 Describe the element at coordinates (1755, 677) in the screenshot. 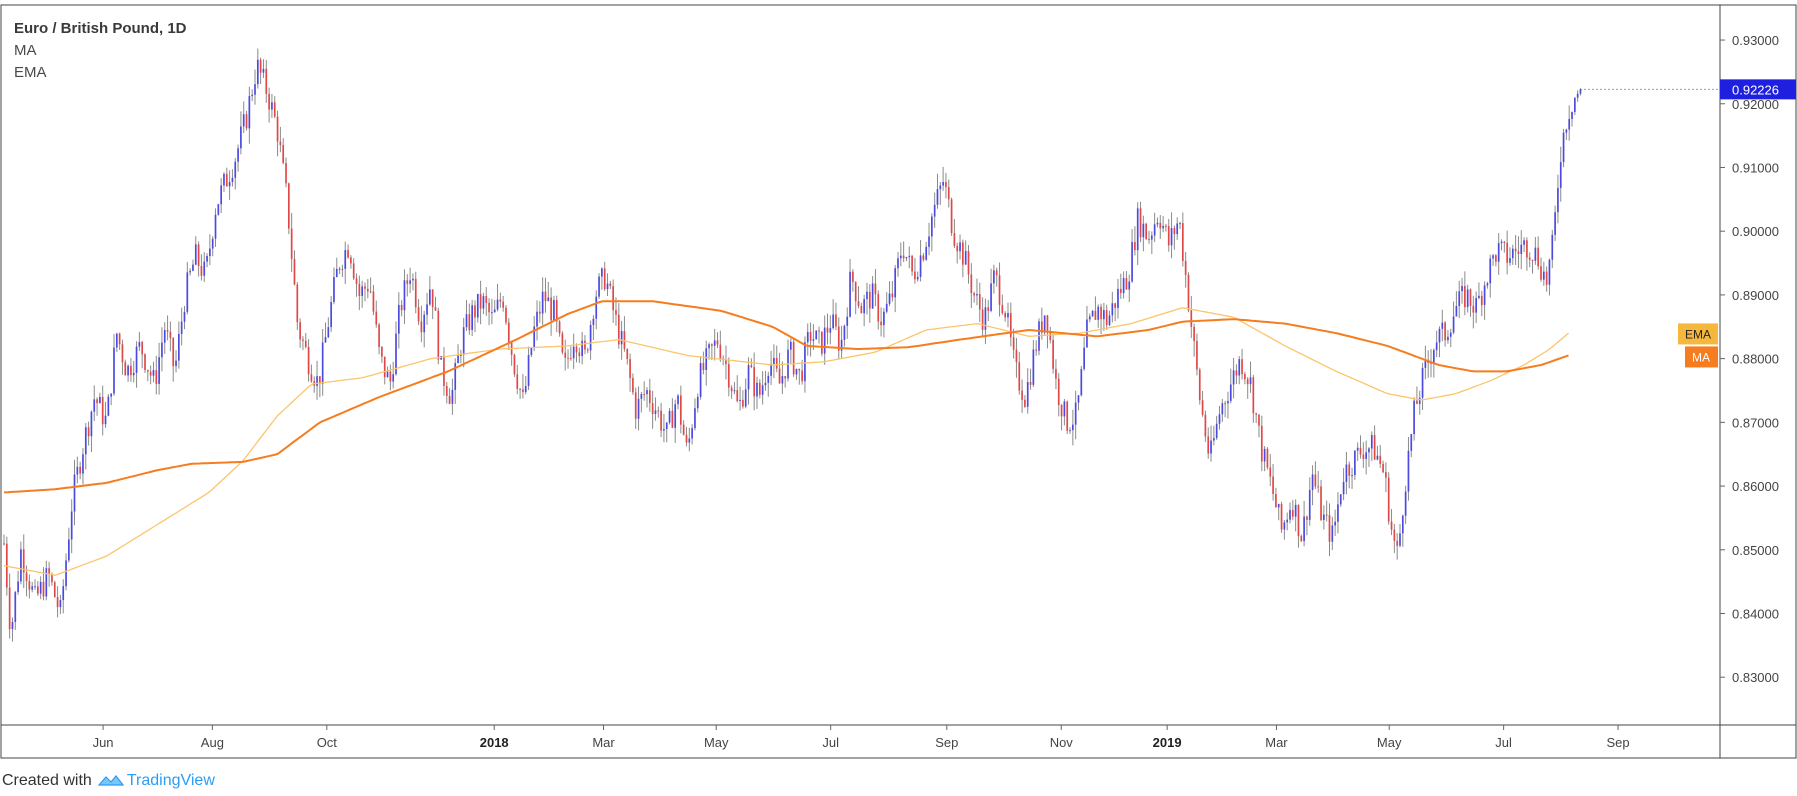

I see `y-tick-label: 0.83000` at that location.